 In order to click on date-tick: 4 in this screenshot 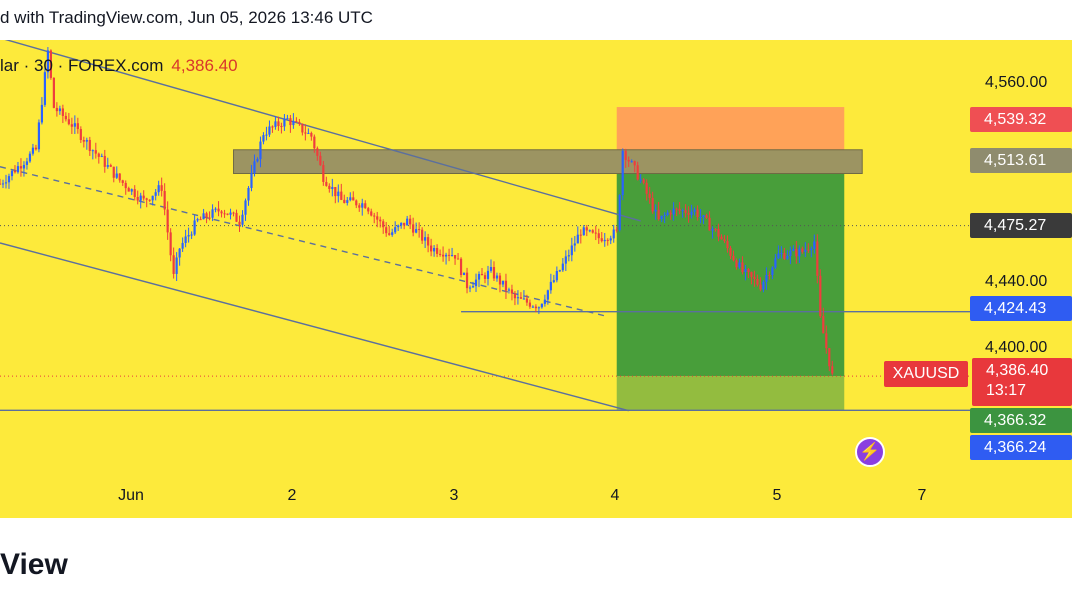, I will do `click(615, 495)`.